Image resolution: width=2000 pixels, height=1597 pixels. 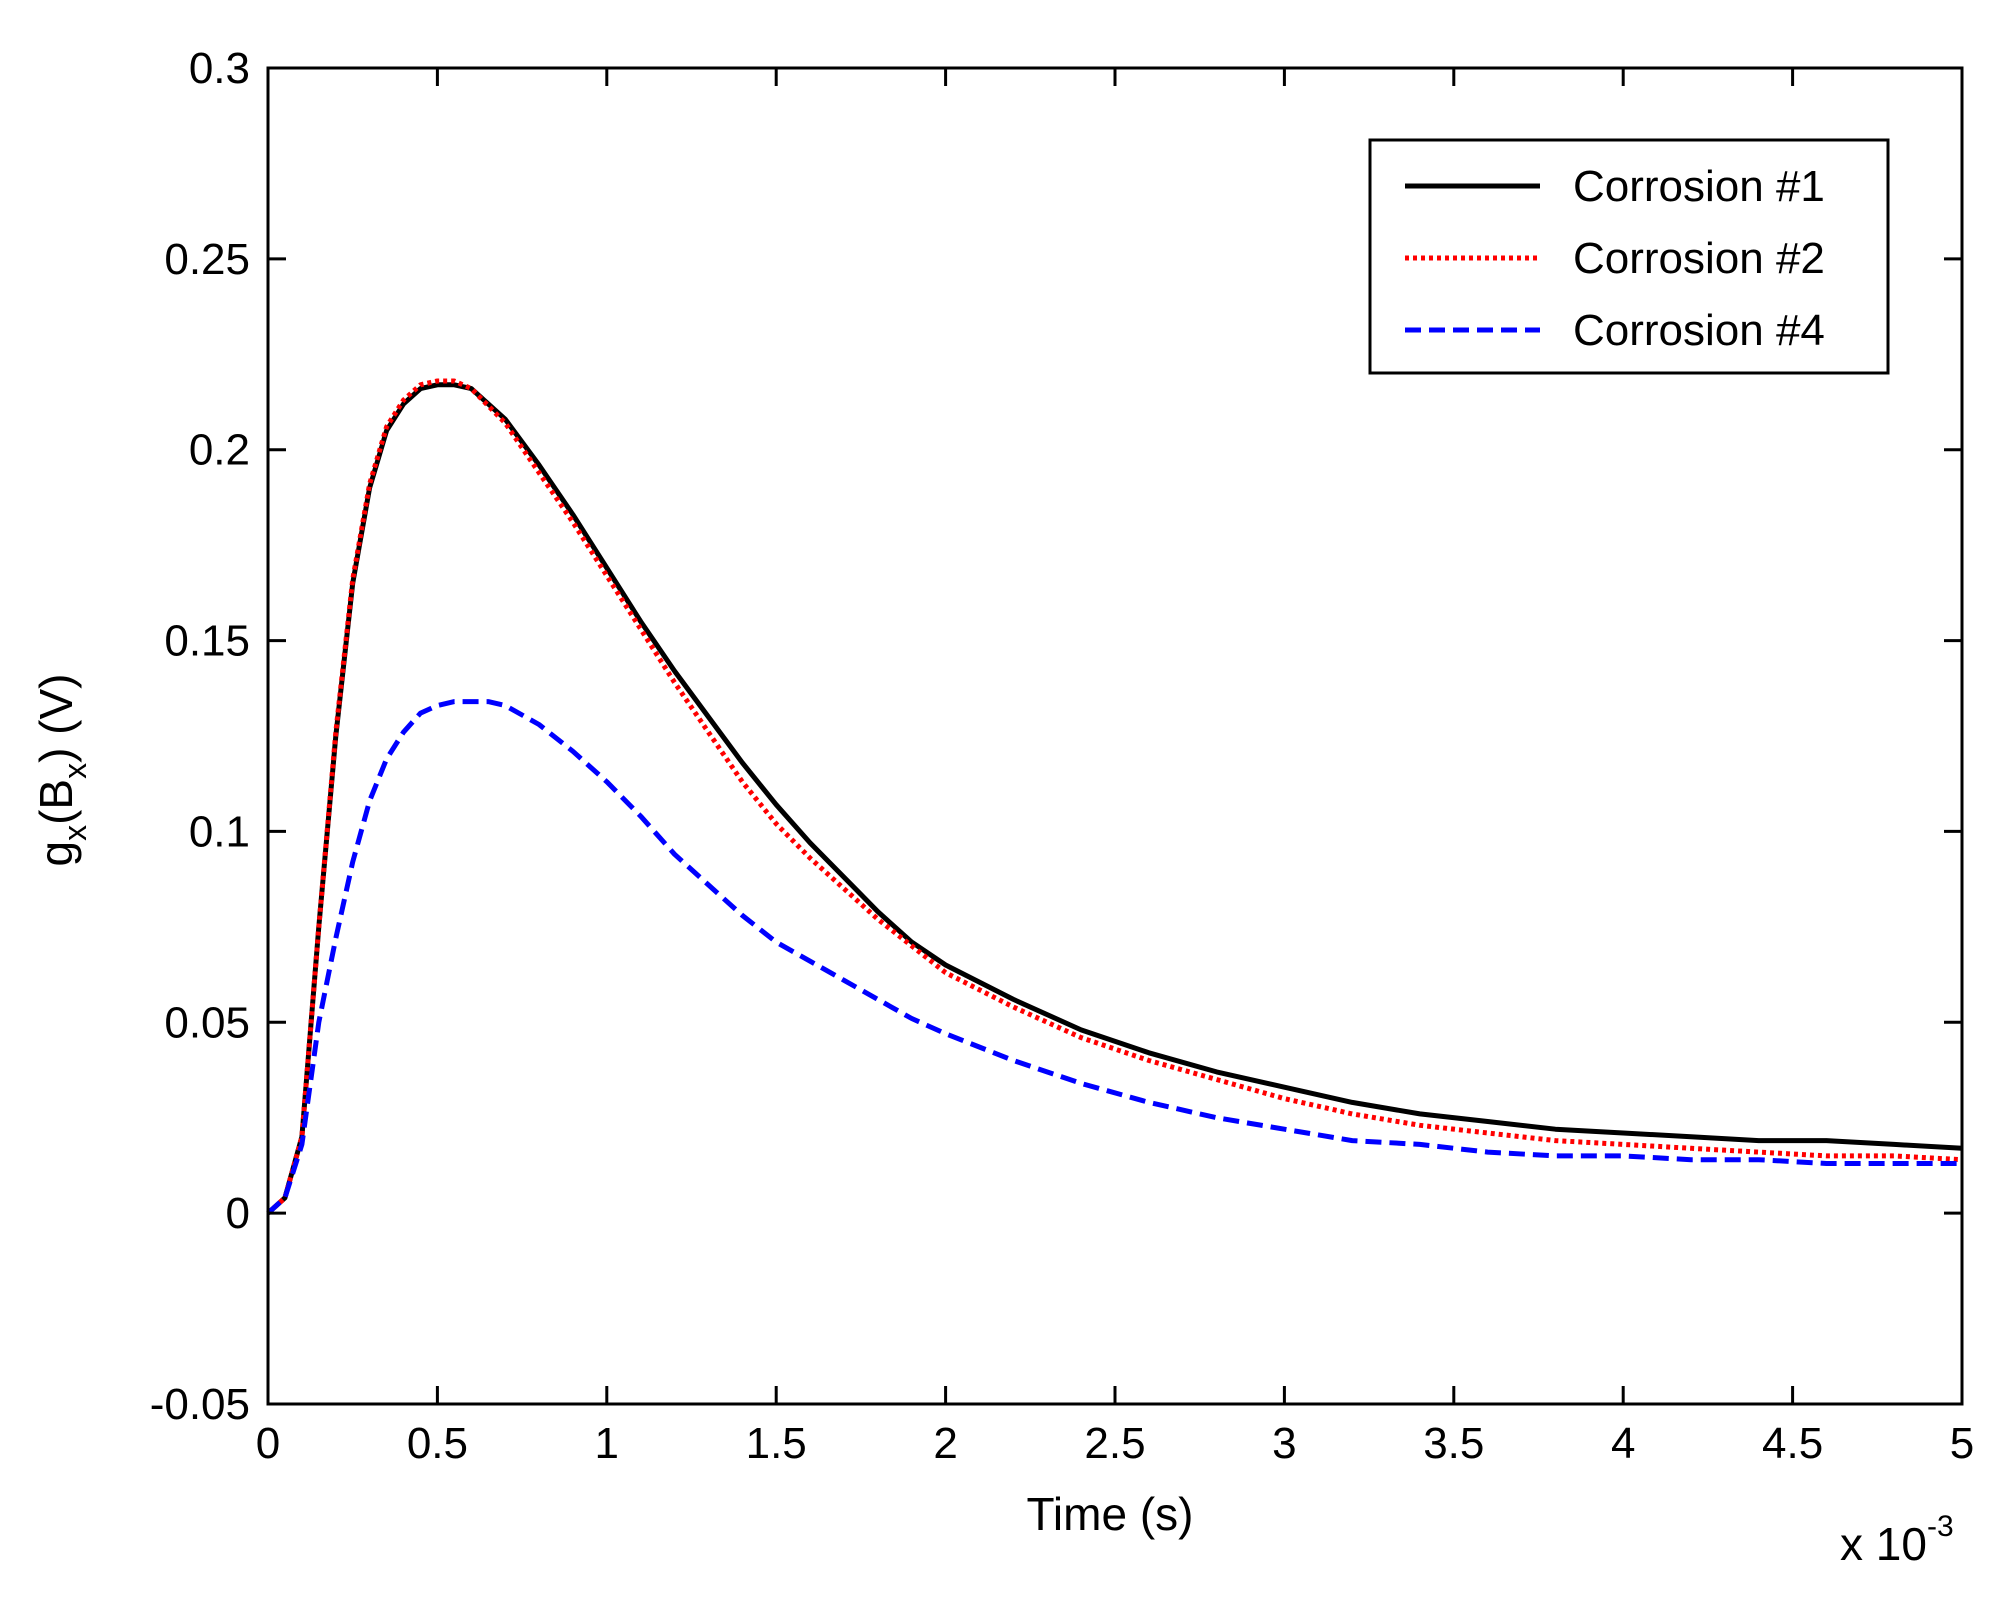 I want to click on legend-label-corrosion-4: Corrosion #4, so click(x=1699, y=330).